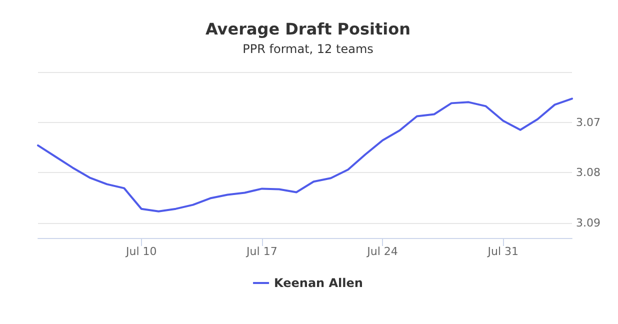 The width and height of the screenshot is (618, 324). What do you see at coordinates (308, 49) in the screenshot?
I see `chart-subtitle: PPR format, 12 teams` at bounding box center [308, 49].